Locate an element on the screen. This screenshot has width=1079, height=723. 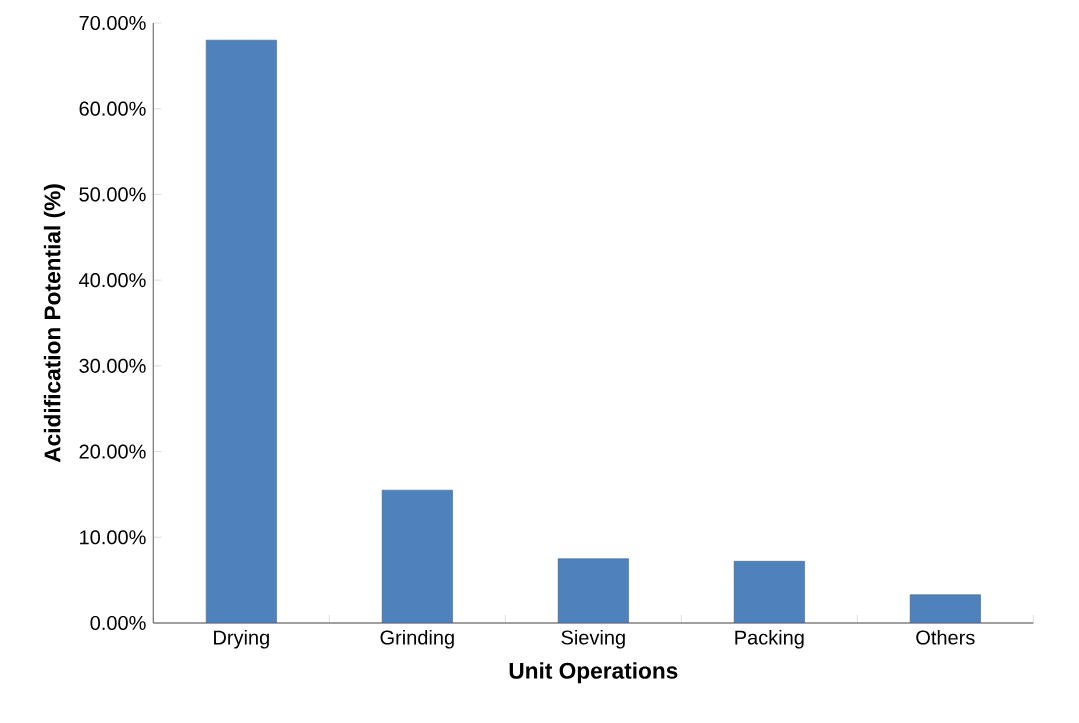
x-tick-label: Others is located at coordinates (945, 637).